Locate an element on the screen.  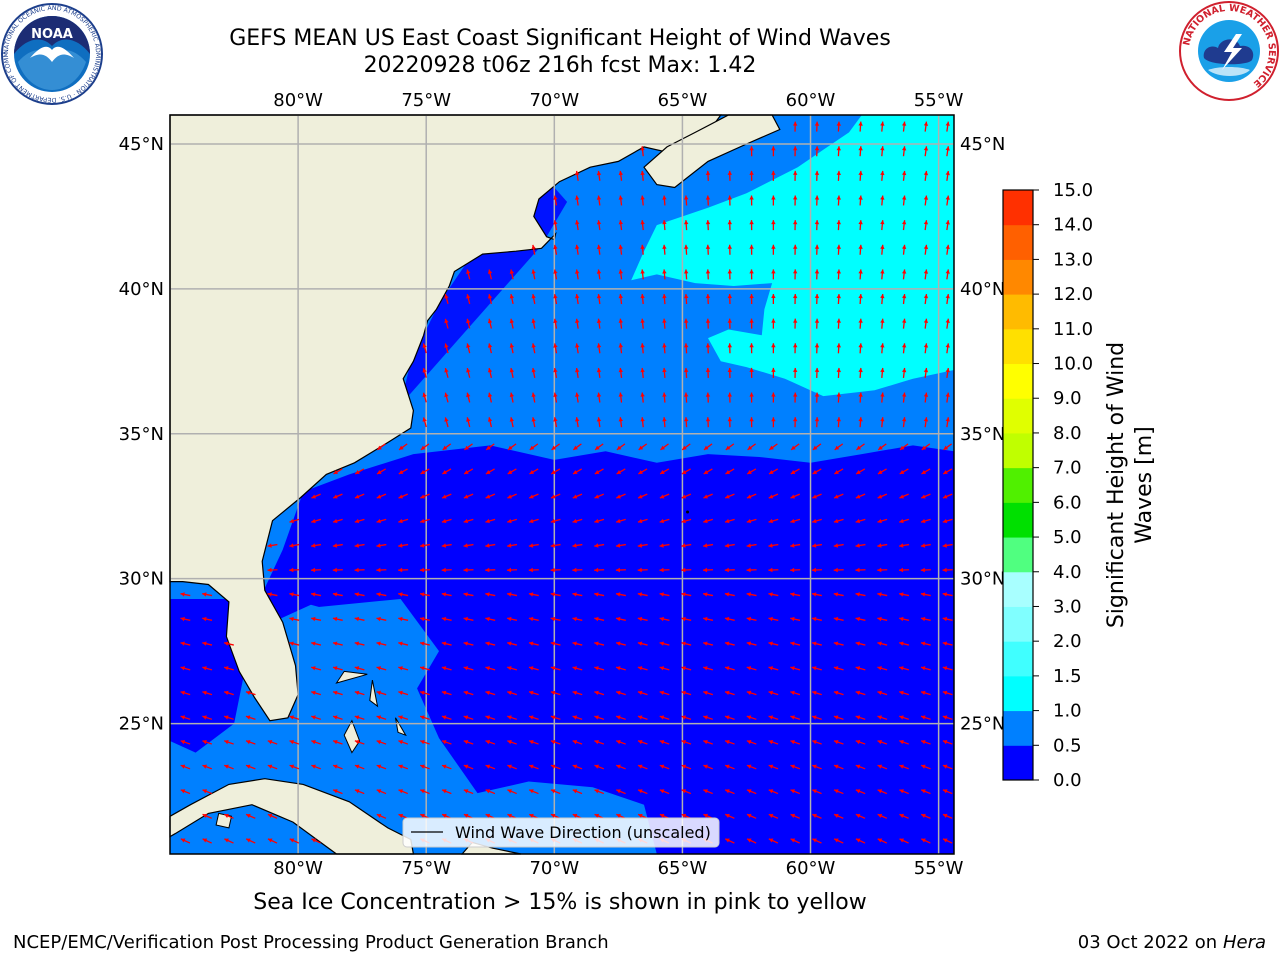
lon-tick-label-bottom: 80°W is located at coordinates (298, 868).